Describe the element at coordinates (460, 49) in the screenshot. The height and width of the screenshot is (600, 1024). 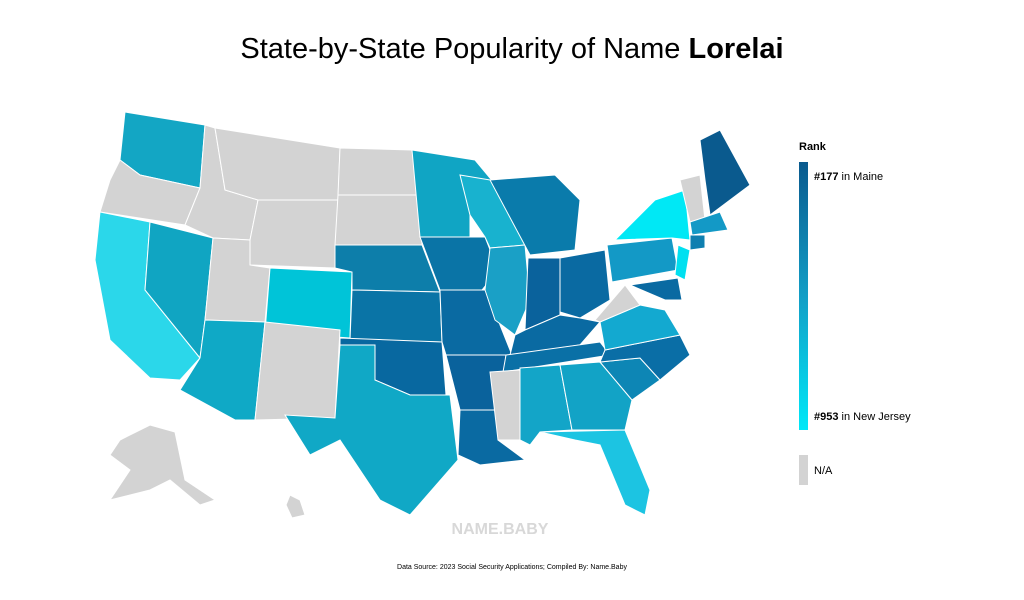
I see `title-text: State-by-State Popularity of Name` at that location.